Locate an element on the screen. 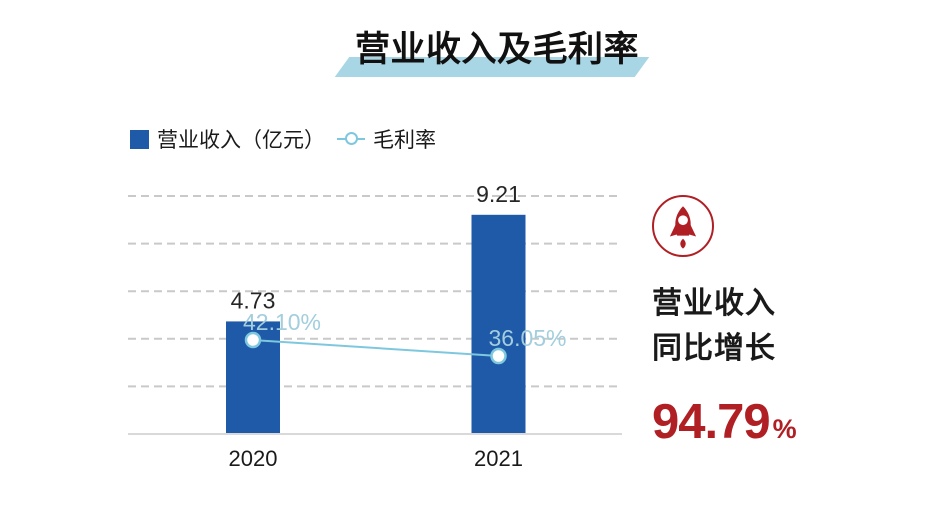  margin-legend-dot is located at coordinates (351, 138).